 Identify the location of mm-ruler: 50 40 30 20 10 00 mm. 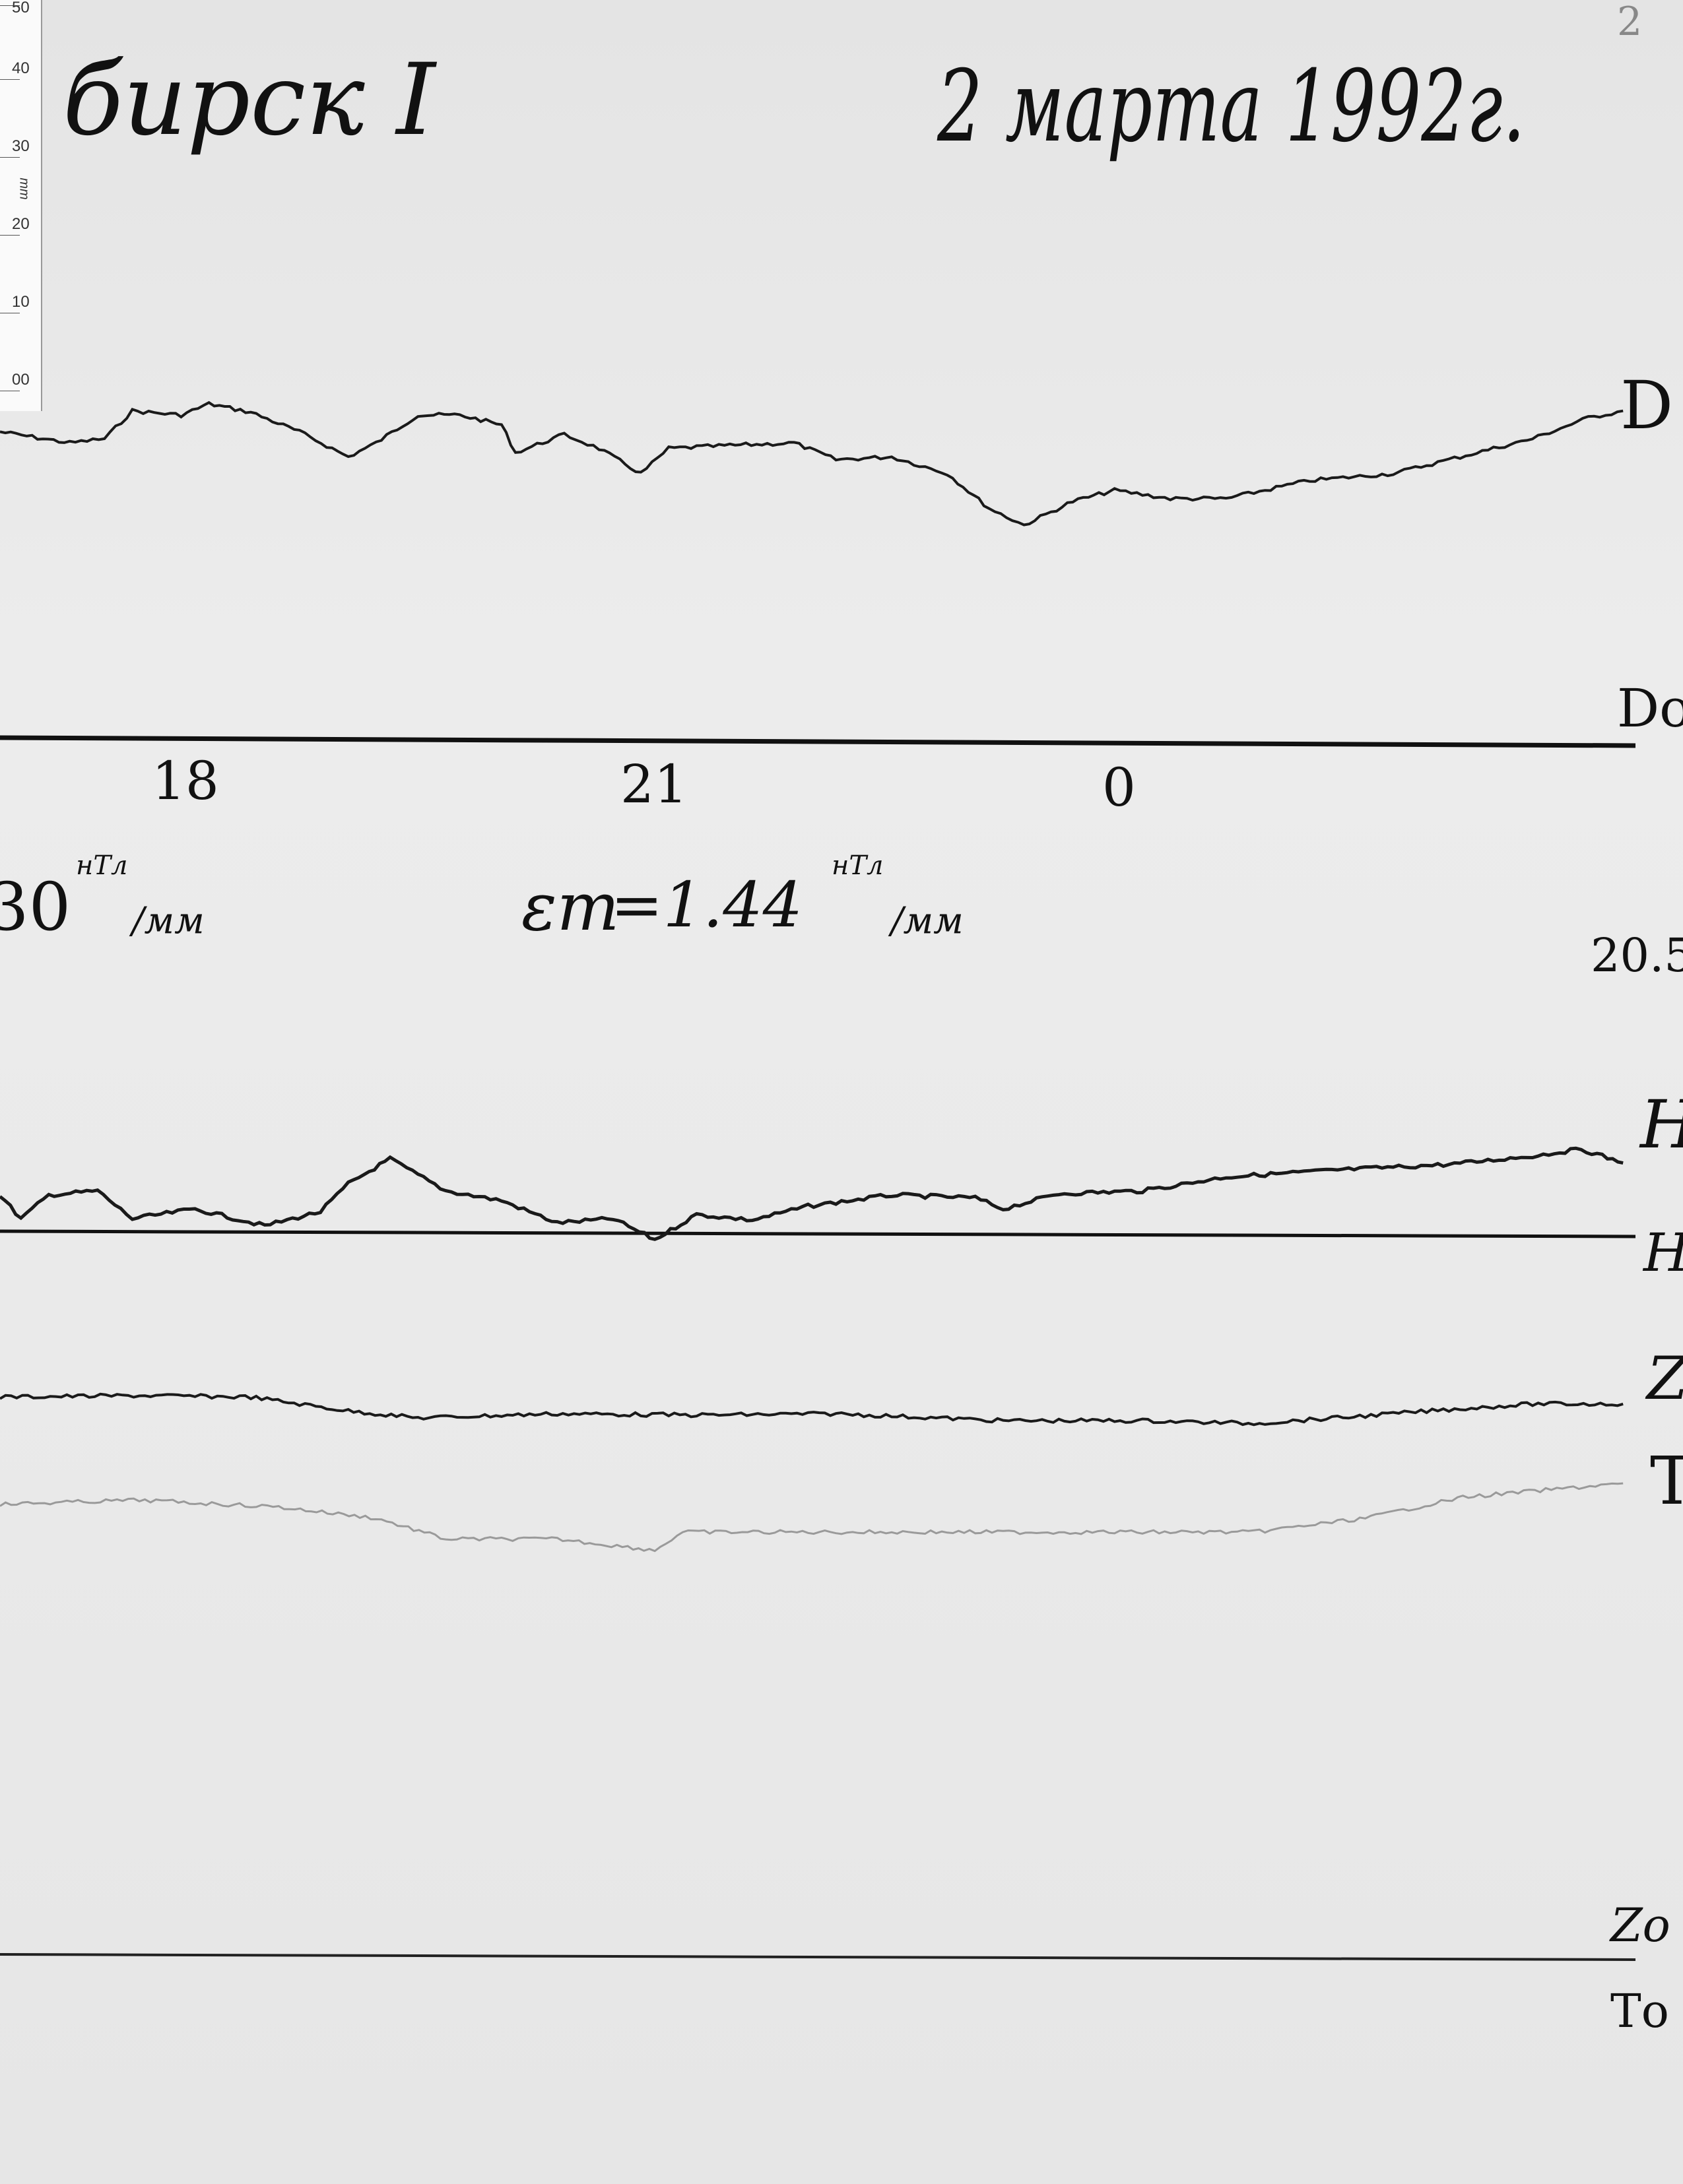
(21, 205).